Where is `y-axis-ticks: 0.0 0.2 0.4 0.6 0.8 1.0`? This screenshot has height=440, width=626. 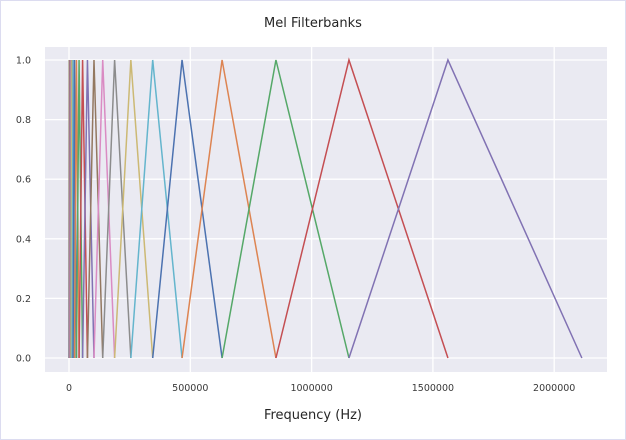 y-axis-ticks: 0.0 0.2 0.4 0.6 0.8 1.0 is located at coordinates (23, 210).